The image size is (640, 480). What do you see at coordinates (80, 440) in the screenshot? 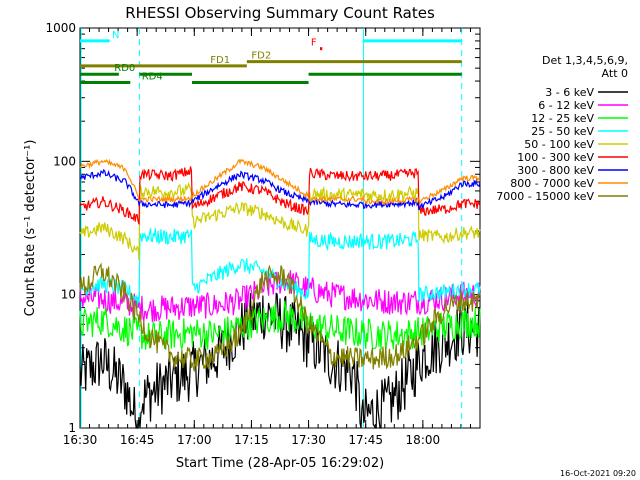
I see `x-tick-label: 16:30` at bounding box center [80, 440].